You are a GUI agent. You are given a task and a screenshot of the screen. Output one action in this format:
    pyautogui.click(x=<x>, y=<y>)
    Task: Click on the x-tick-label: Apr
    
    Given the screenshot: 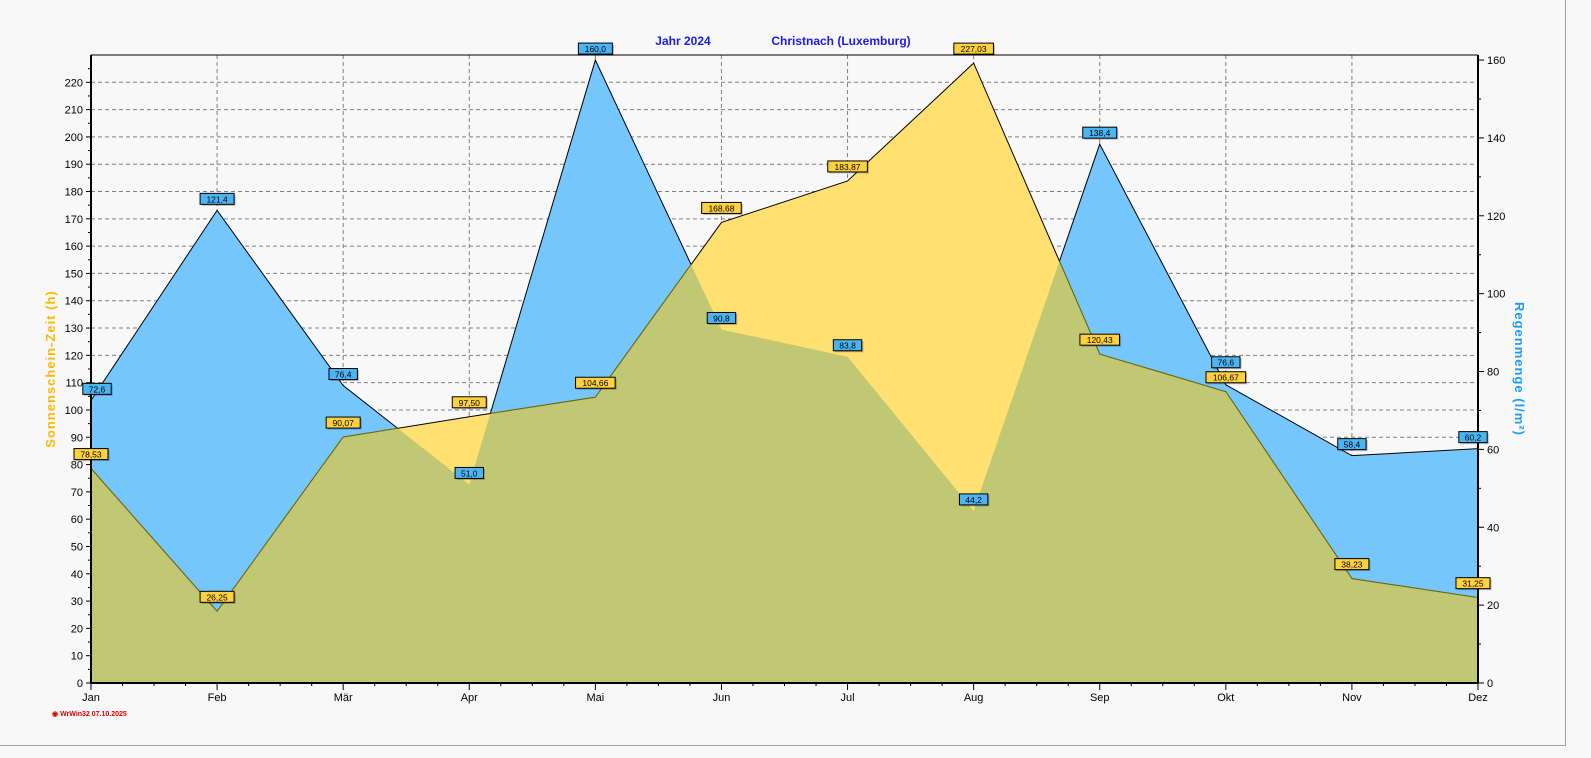 What is the action you would take?
    pyautogui.click(x=469, y=698)
    